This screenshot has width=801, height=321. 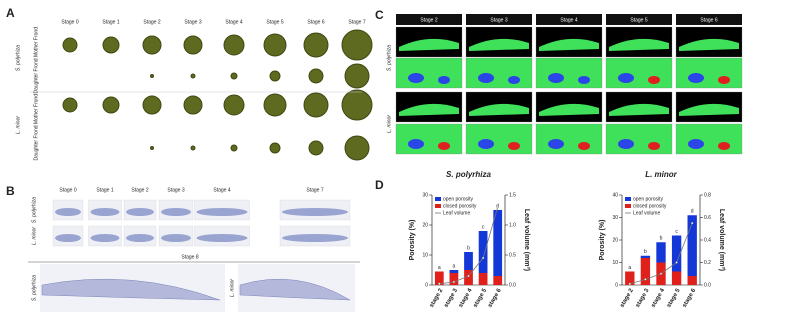 What do you see at coordinates (602, 240) in the screenshot?
I see `y-axis-label: Porosity (%)` at bounding box center [602, 240].